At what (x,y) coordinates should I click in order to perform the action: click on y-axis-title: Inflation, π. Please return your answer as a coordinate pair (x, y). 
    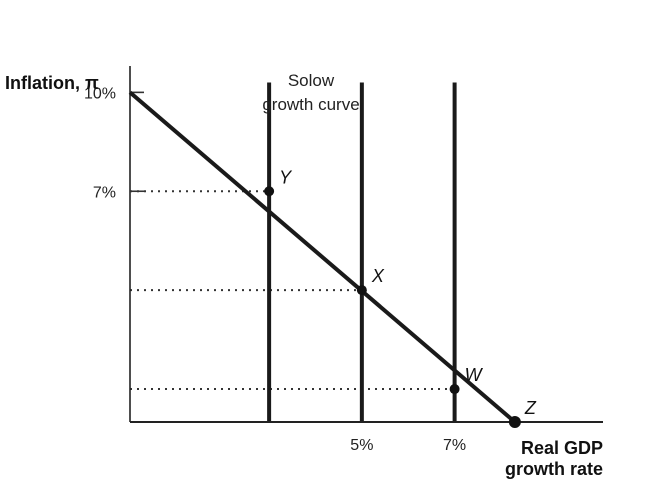
    Looking at the image, I should click on (52, 83).